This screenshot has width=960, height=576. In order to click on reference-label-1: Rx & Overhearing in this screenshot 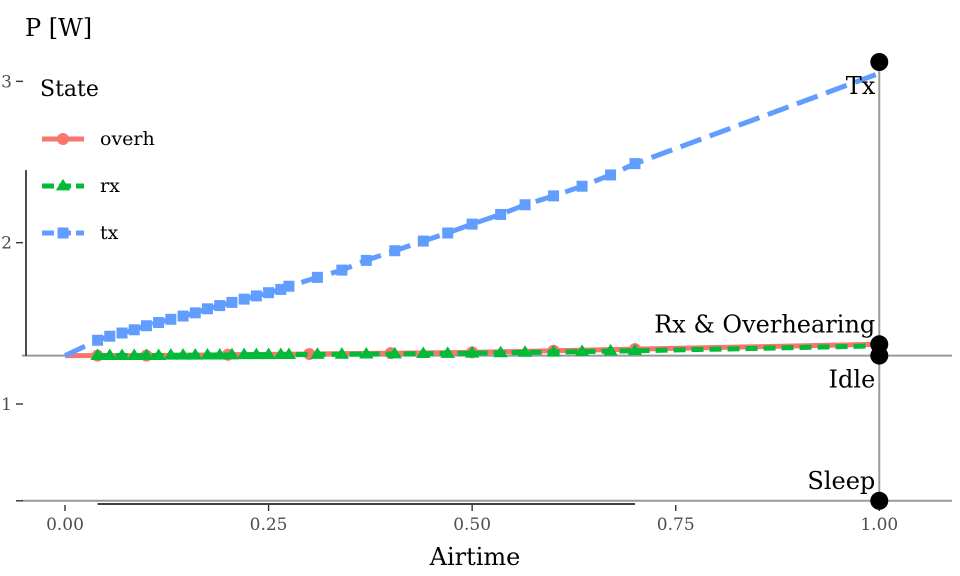, I will do `click(764, 324)`.